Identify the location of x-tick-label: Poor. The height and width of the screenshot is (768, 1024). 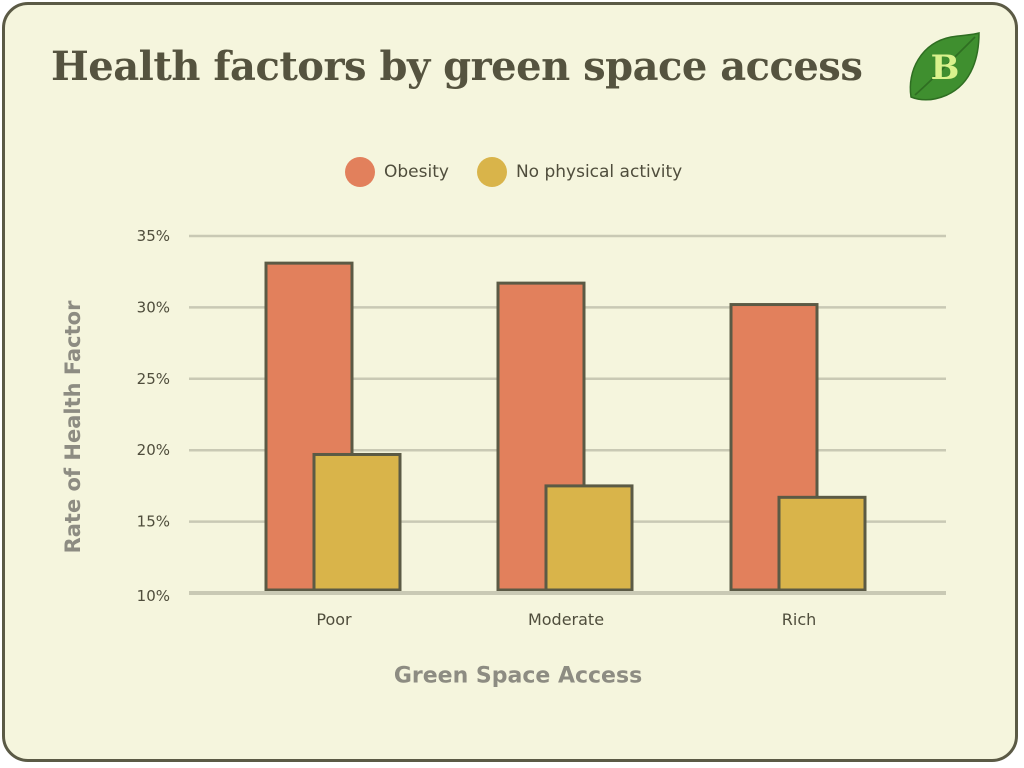
(334, 619).